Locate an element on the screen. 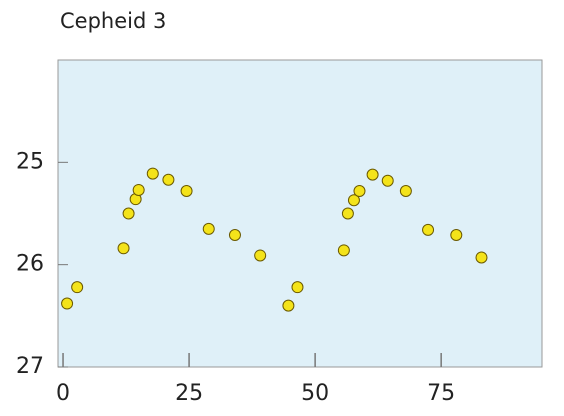 This screenshot has width=564, height=416. x-tick-label: 0 is located at coordinates (63, 393).